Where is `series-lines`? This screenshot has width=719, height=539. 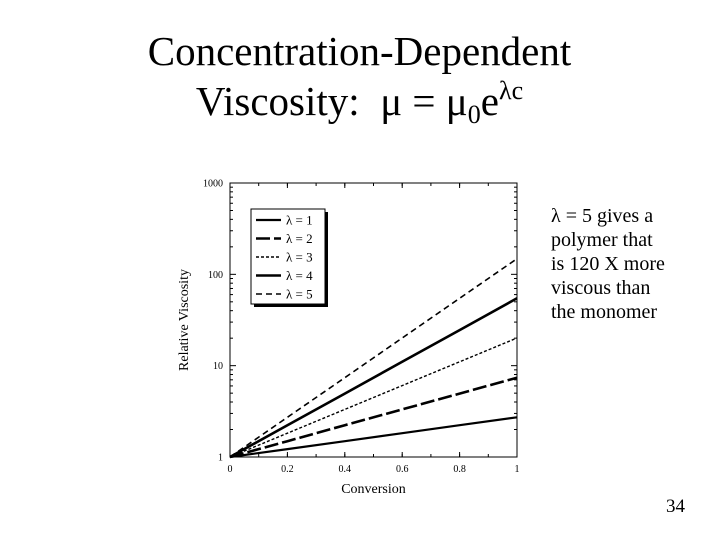
series-lines is located at coordinates (373, 358).